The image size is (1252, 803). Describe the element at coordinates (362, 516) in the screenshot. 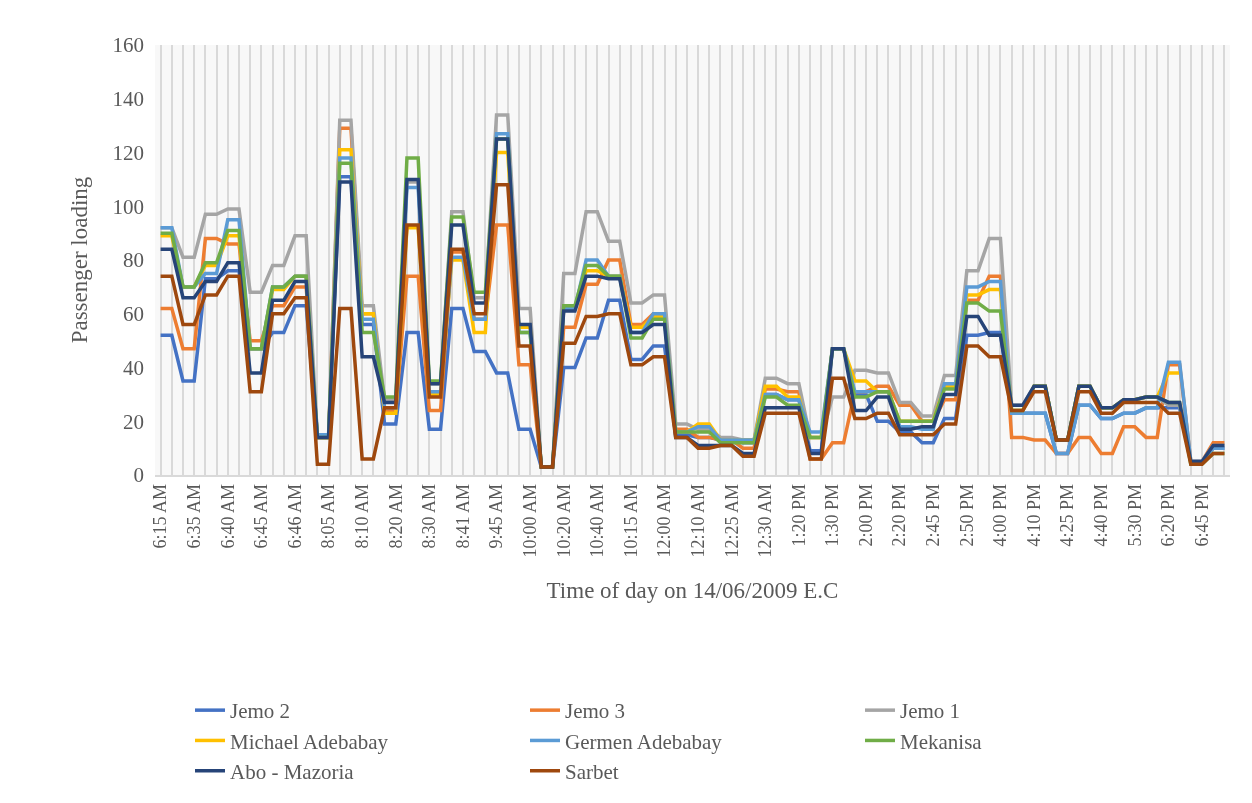

I see `x-tick-label: 8:10 AM` at that location.